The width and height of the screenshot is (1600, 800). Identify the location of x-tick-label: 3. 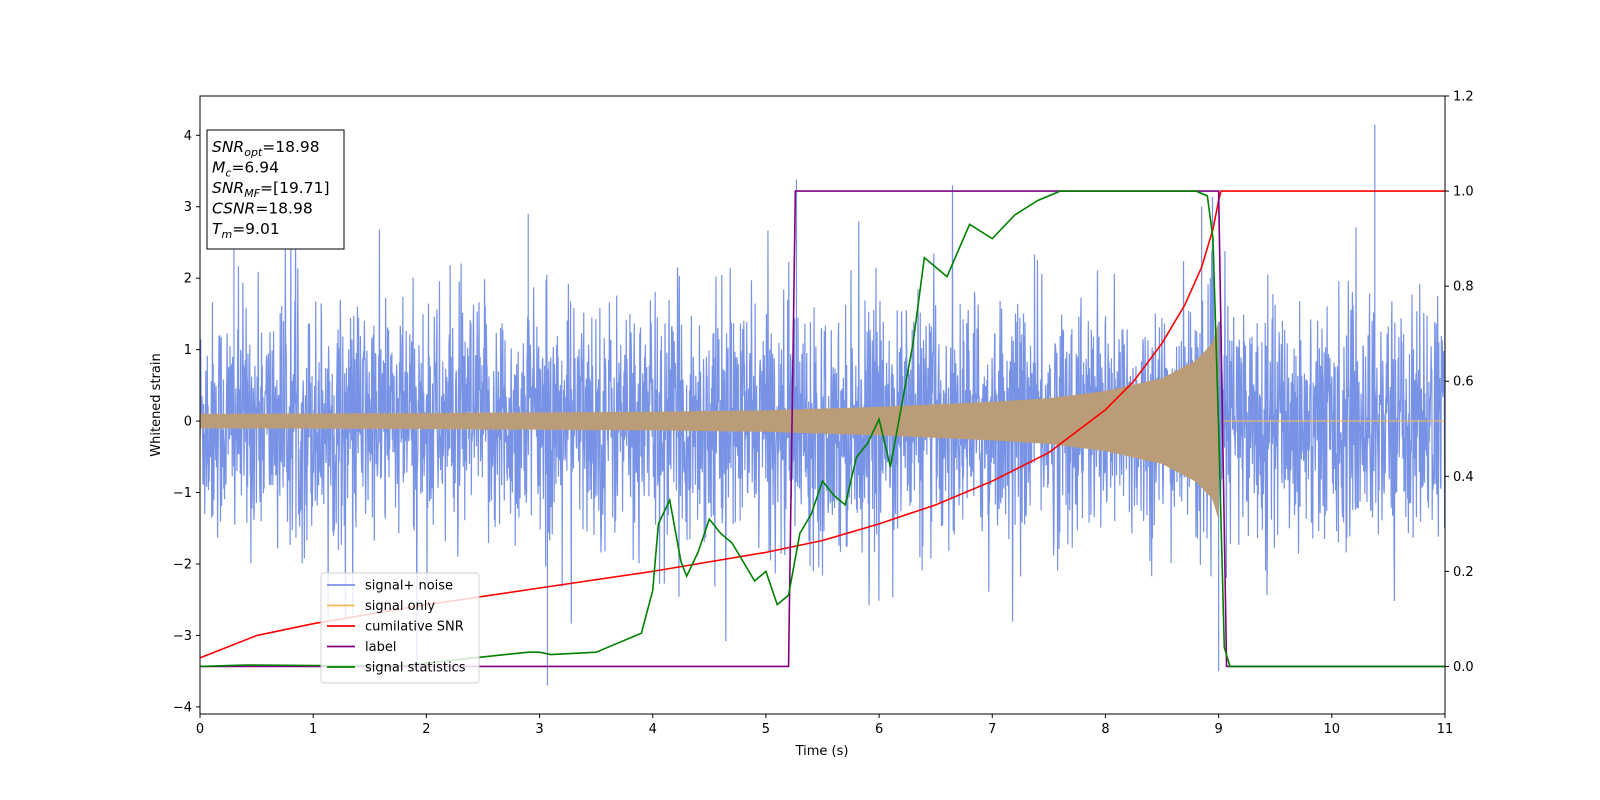
(539, 729).